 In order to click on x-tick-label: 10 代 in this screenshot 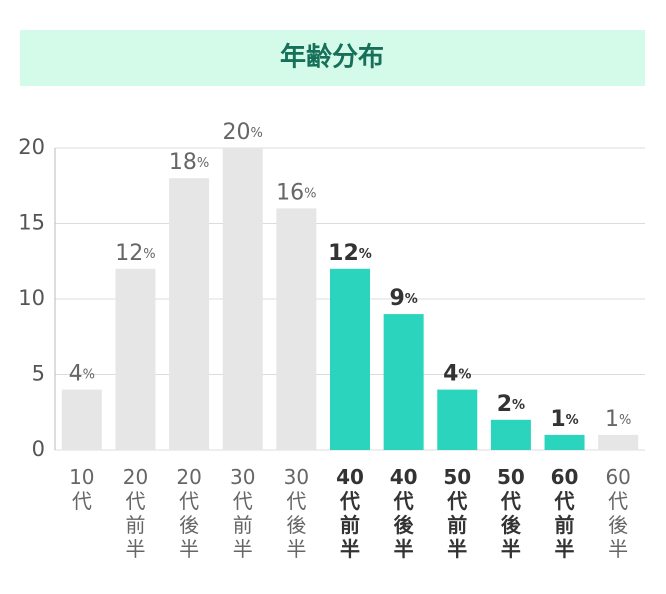, I will do `click(81, 489)`.